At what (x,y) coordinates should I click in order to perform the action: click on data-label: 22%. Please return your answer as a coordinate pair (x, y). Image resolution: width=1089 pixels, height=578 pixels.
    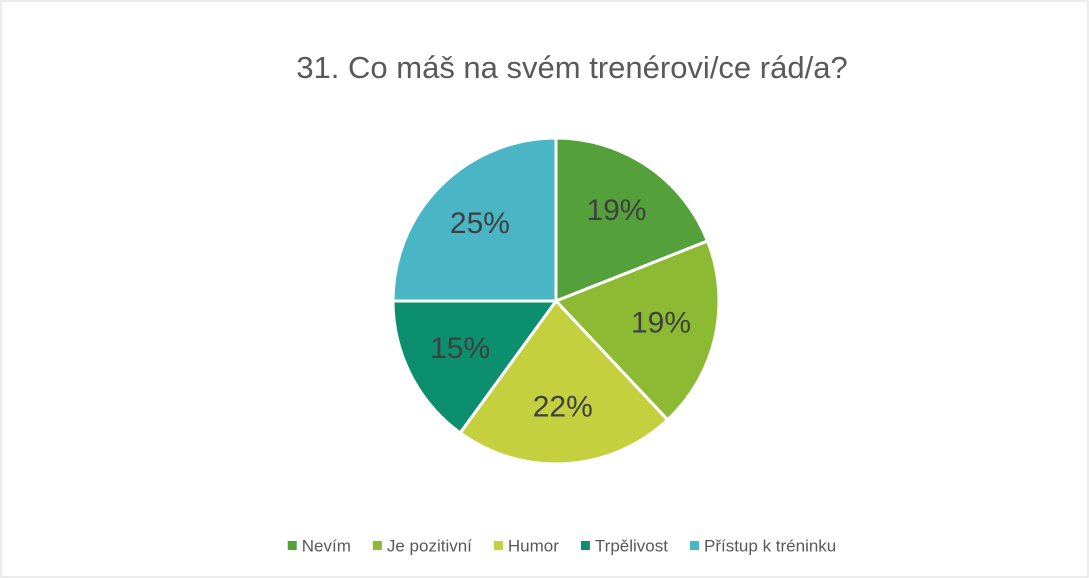
    Looking at the image, I should click on (563, 406).